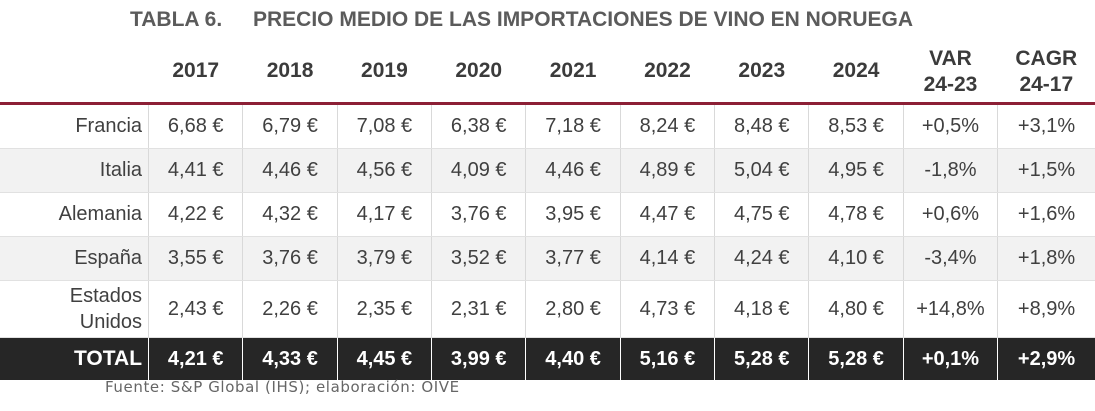  Describe the element at coordinates (1046, 84) in the screenshot. I see `column-header-cagr-line: 24-17` at that location.